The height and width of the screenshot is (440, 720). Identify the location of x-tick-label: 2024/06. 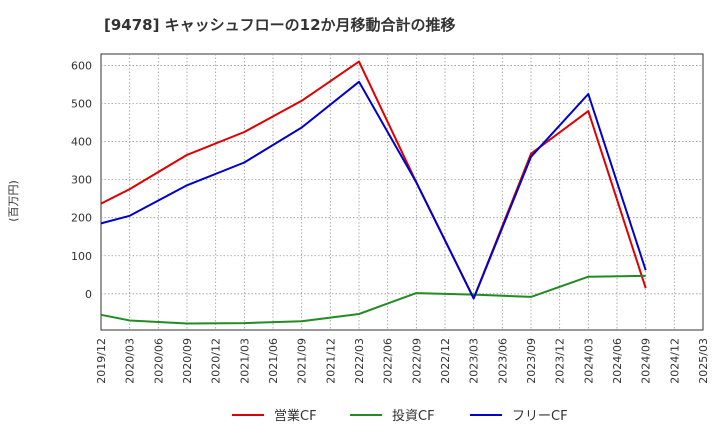
(617, 361).